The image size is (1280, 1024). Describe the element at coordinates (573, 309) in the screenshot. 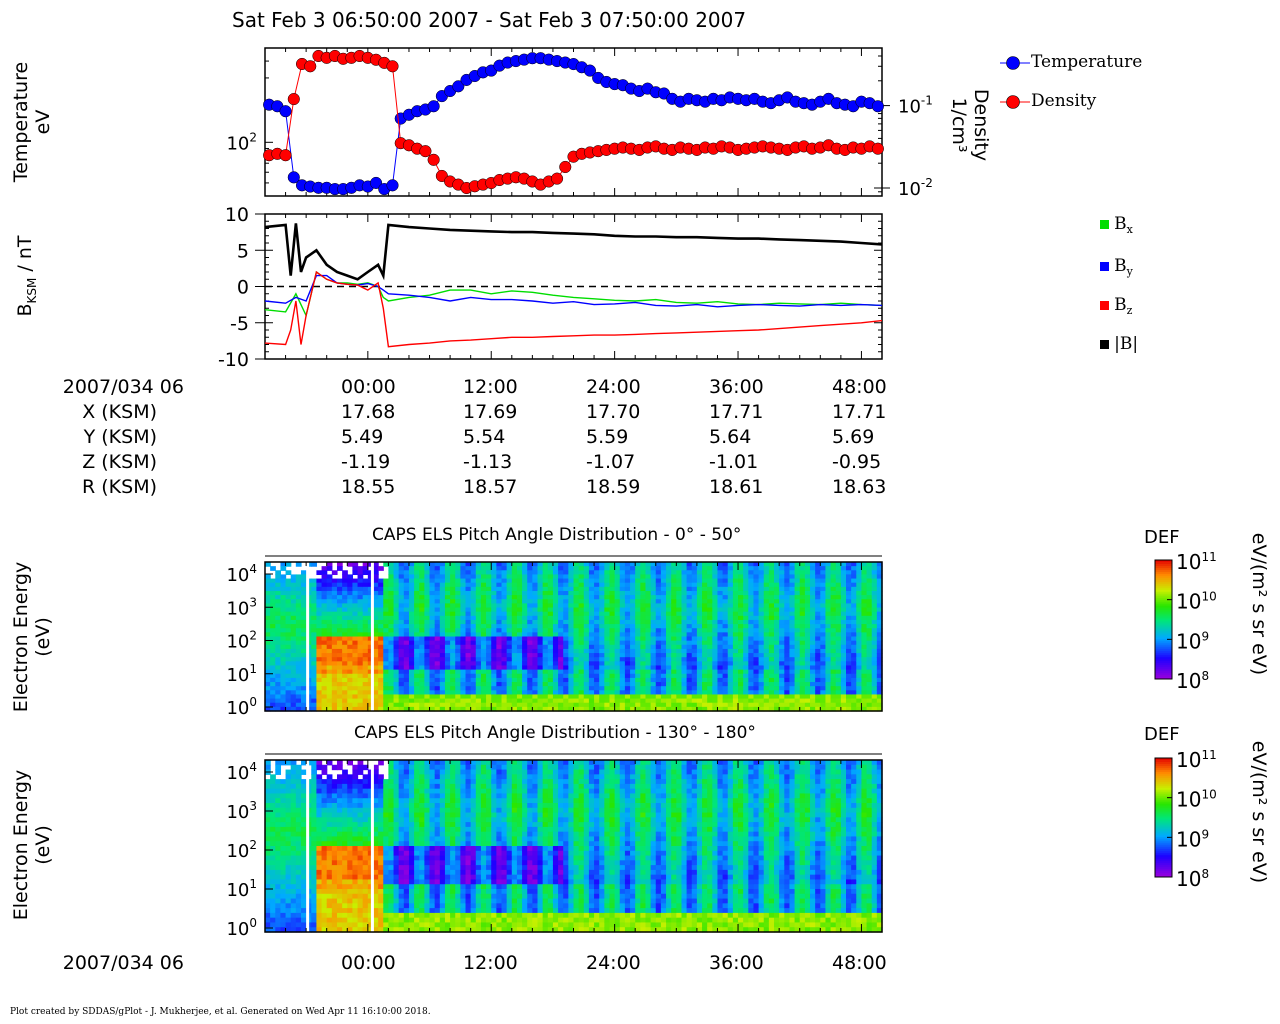

I see `series-bz` at that location.